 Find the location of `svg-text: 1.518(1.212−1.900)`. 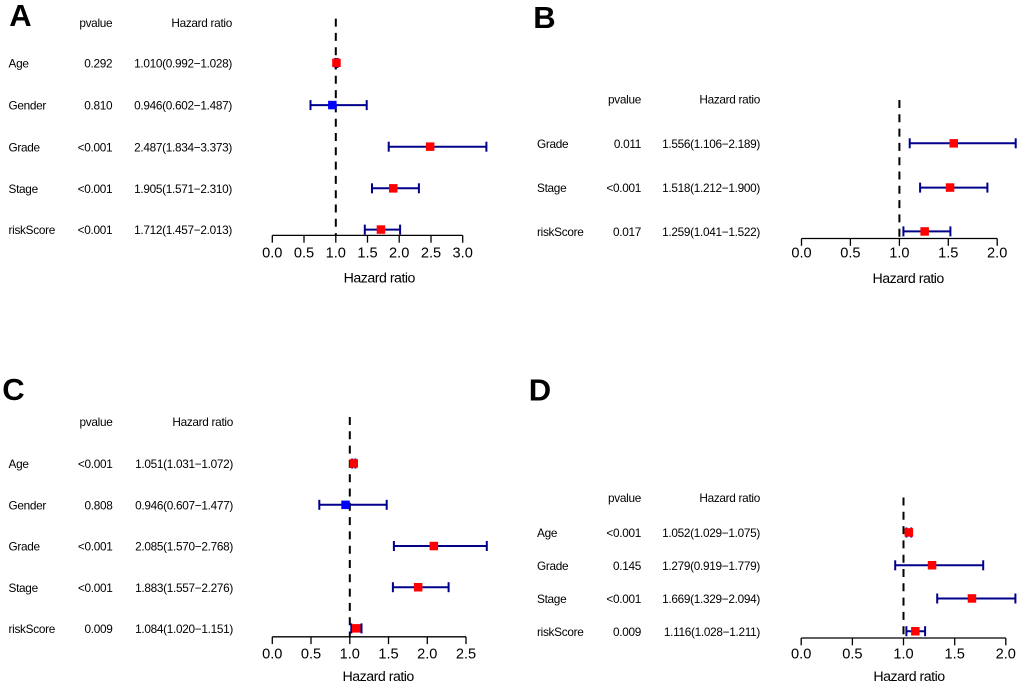

svg-text: 1.518(1.212−1.900) is located at coordinates (711, 188).